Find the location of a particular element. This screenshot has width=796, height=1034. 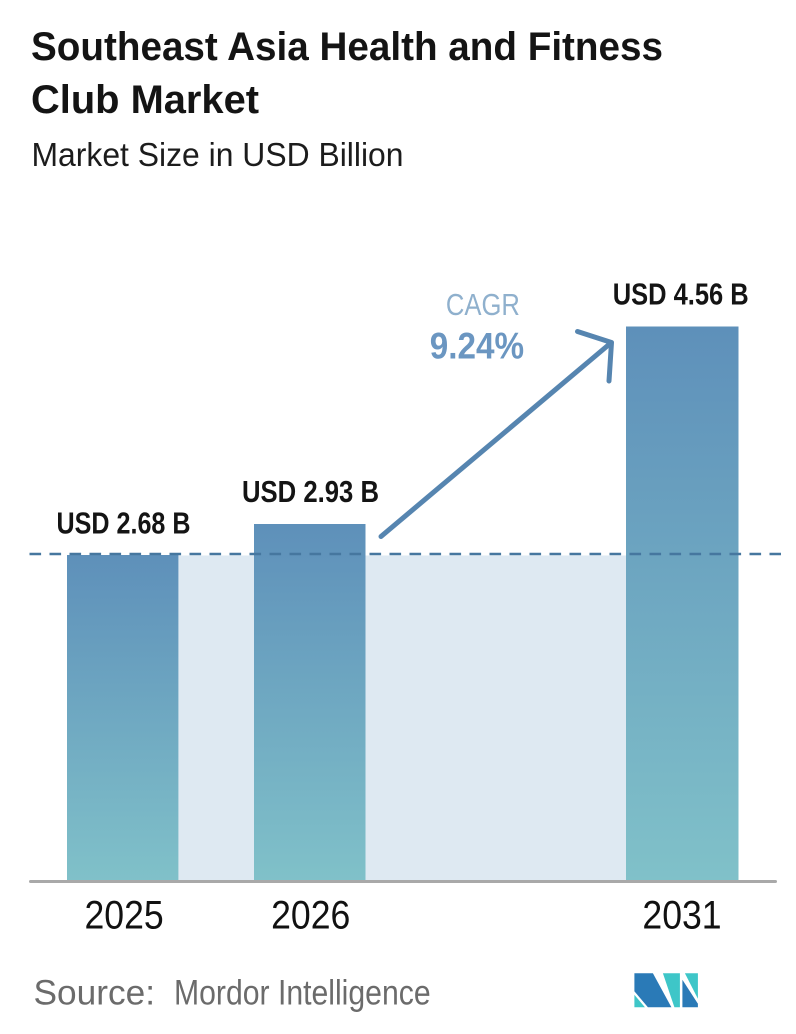

svg-text: Mordor Intelligence is located at coordinates (302, 993).